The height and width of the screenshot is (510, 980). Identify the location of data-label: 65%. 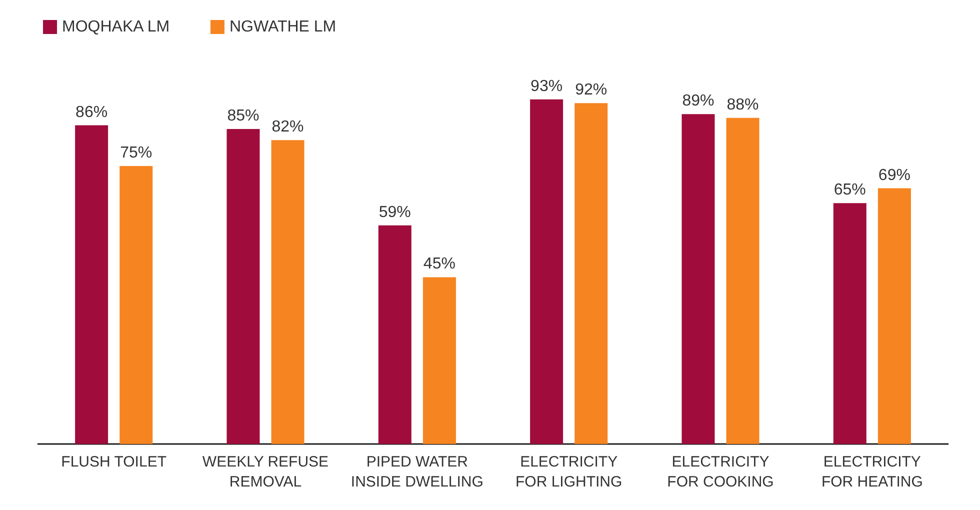
(850, 190).